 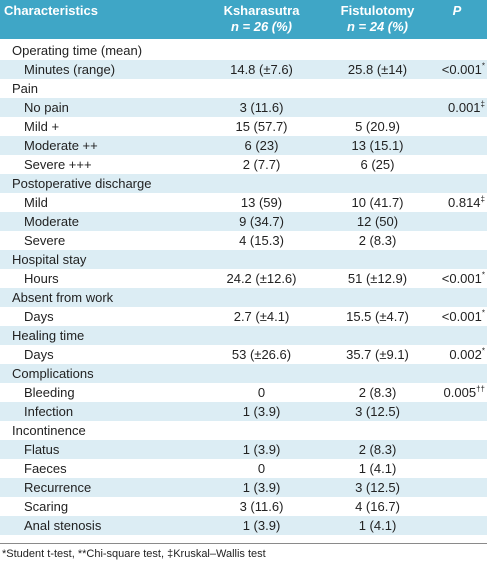 What do you see at coordinates (377, 468) in the screenshot?
I see `fistulotomy-value: 1 (4.1)` at bounding box center [377, 468].